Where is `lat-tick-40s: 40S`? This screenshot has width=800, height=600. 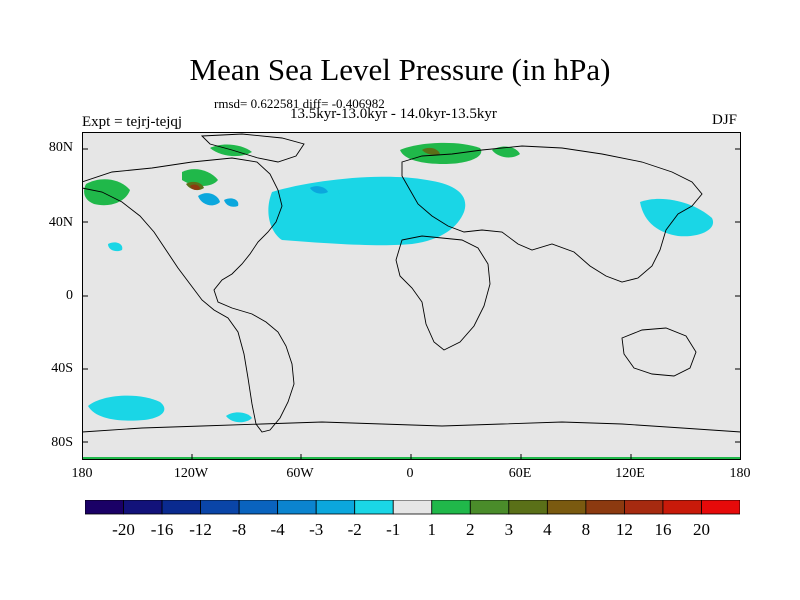
lat-tick-40s: 40S is located at coordinates (62, 368).